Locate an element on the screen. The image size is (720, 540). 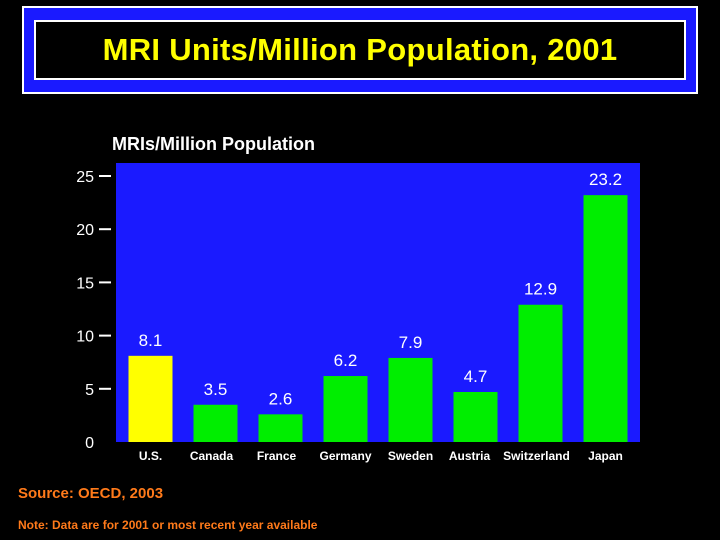
value-label: 23.2 is located at coordinates (605, 179).